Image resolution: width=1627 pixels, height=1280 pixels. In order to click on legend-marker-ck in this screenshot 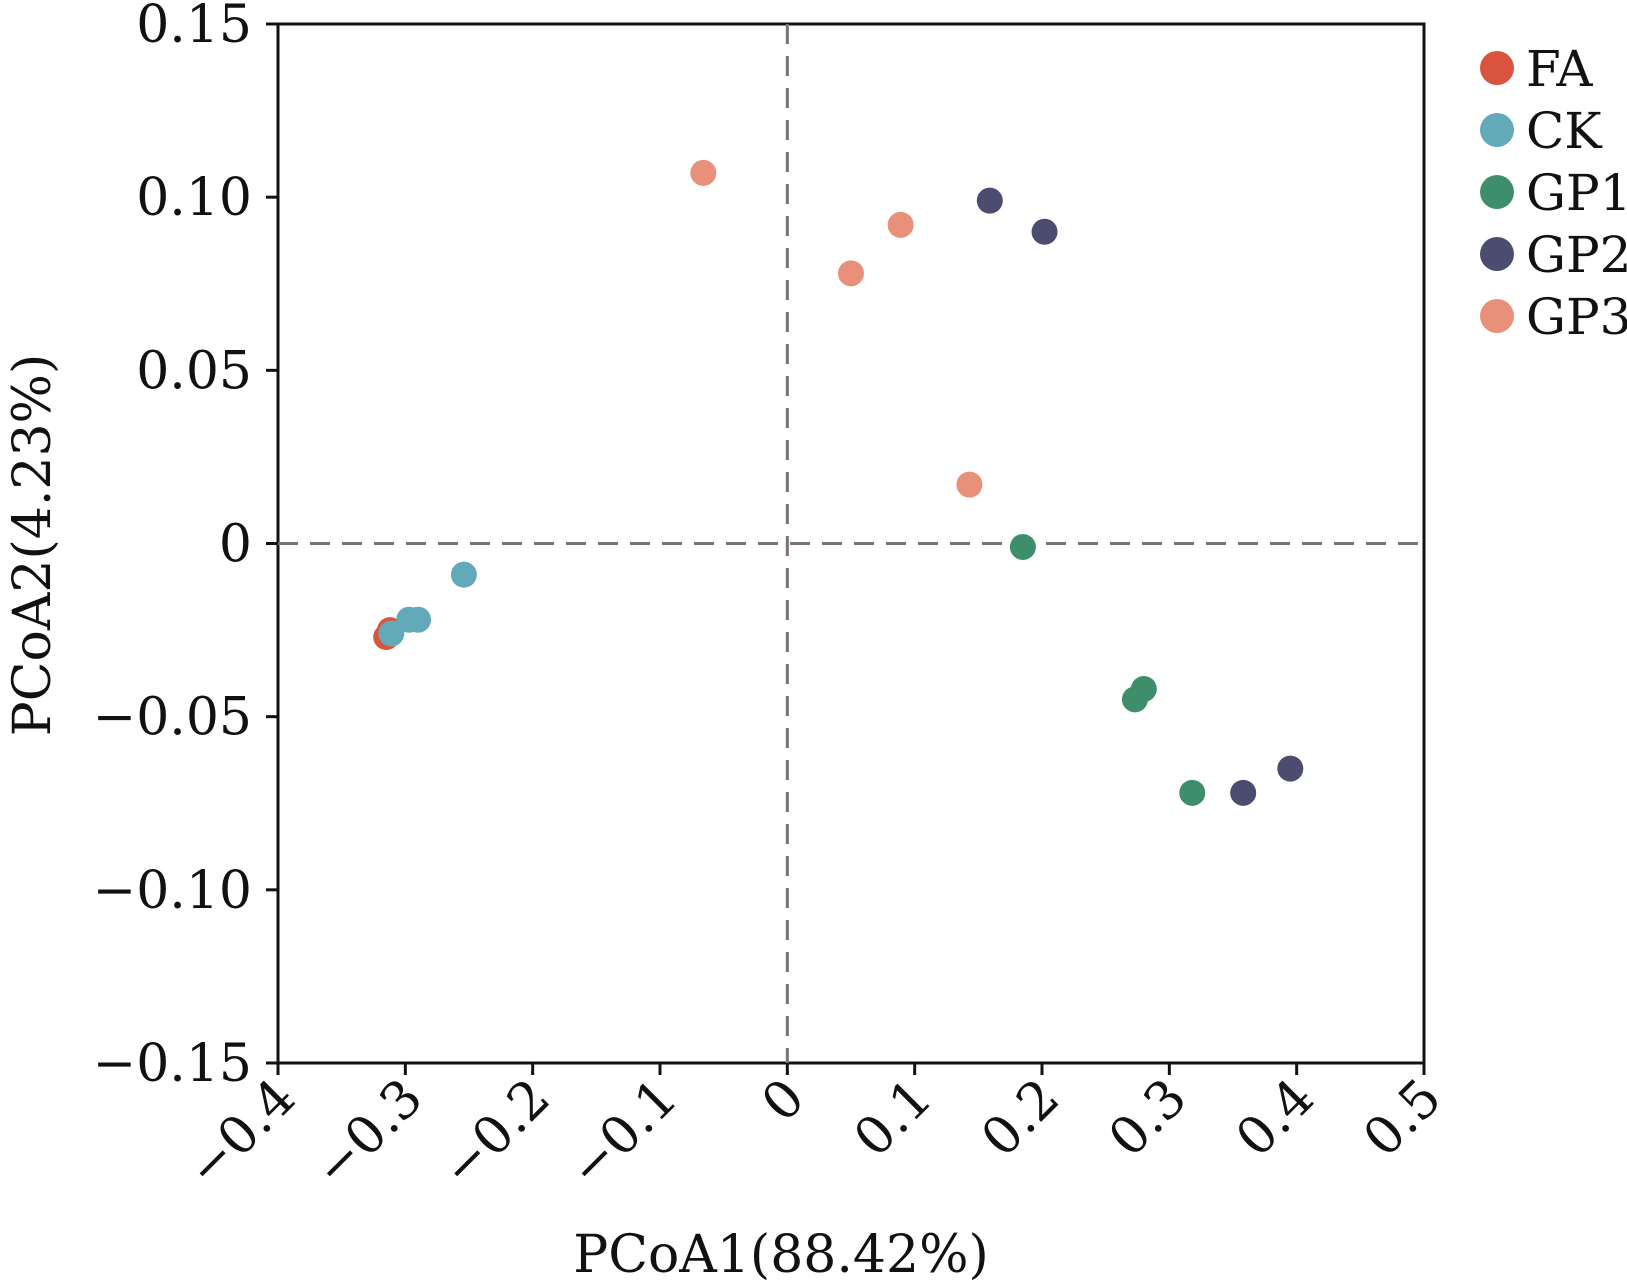, I will do `click(1497, 130)`.